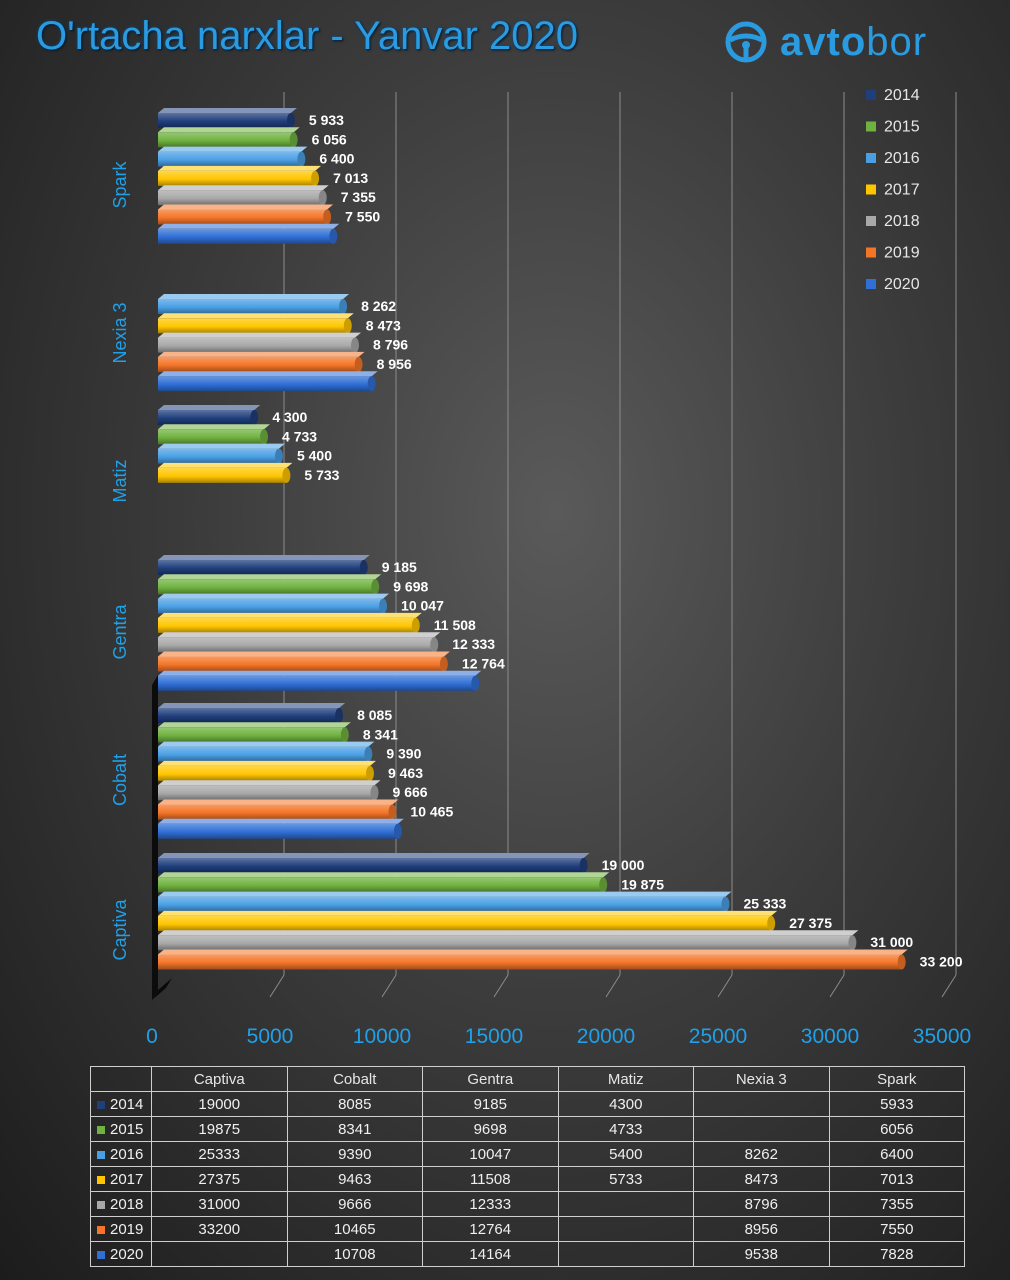 The width and height of the screenshot is (1010, 1280). Describe the element at coordinates (278, 802) in the screenshot. I see `bar-top-cobalt-2019` at that location.